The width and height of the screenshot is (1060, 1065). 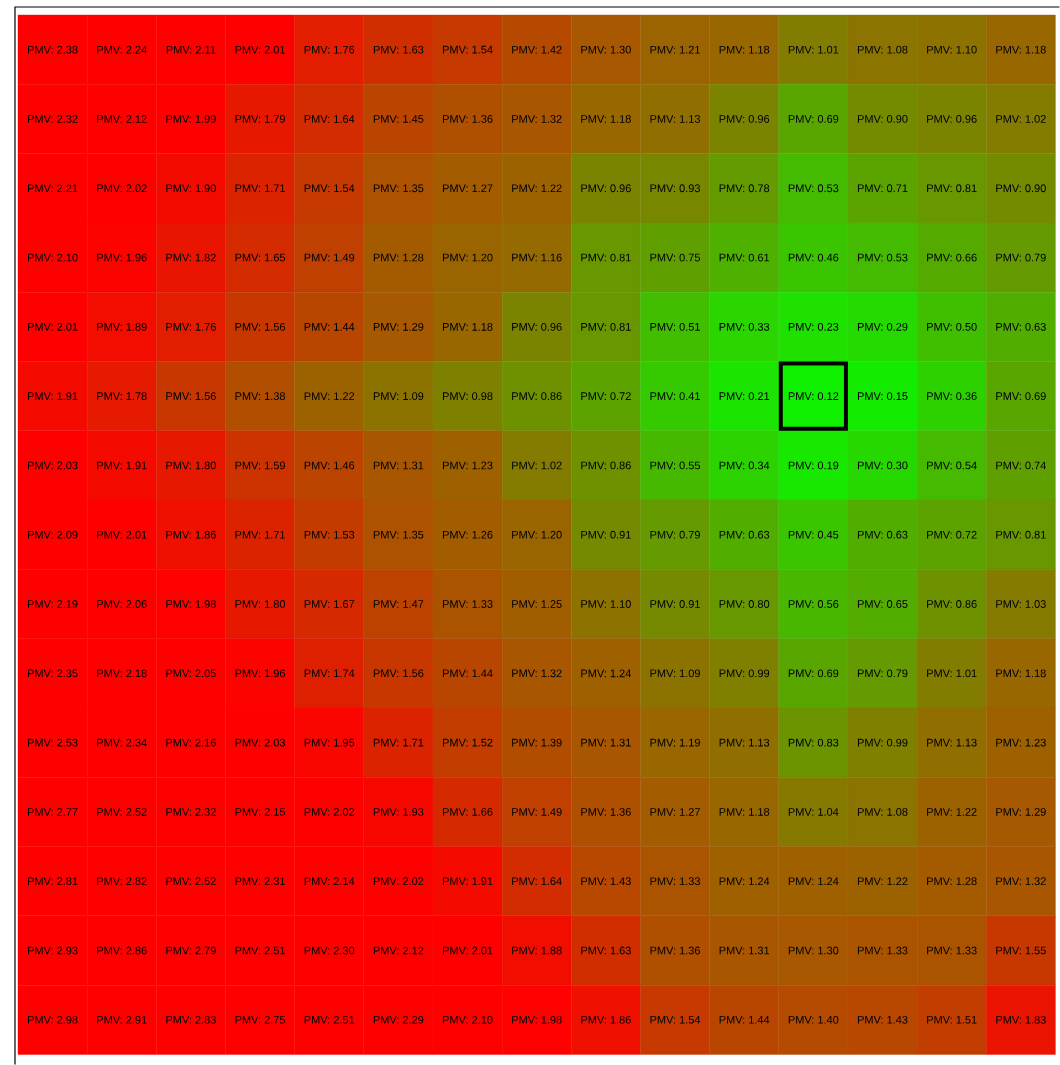 I want to click on data-label: PMV: 1.19, so click(x=675, y=742).